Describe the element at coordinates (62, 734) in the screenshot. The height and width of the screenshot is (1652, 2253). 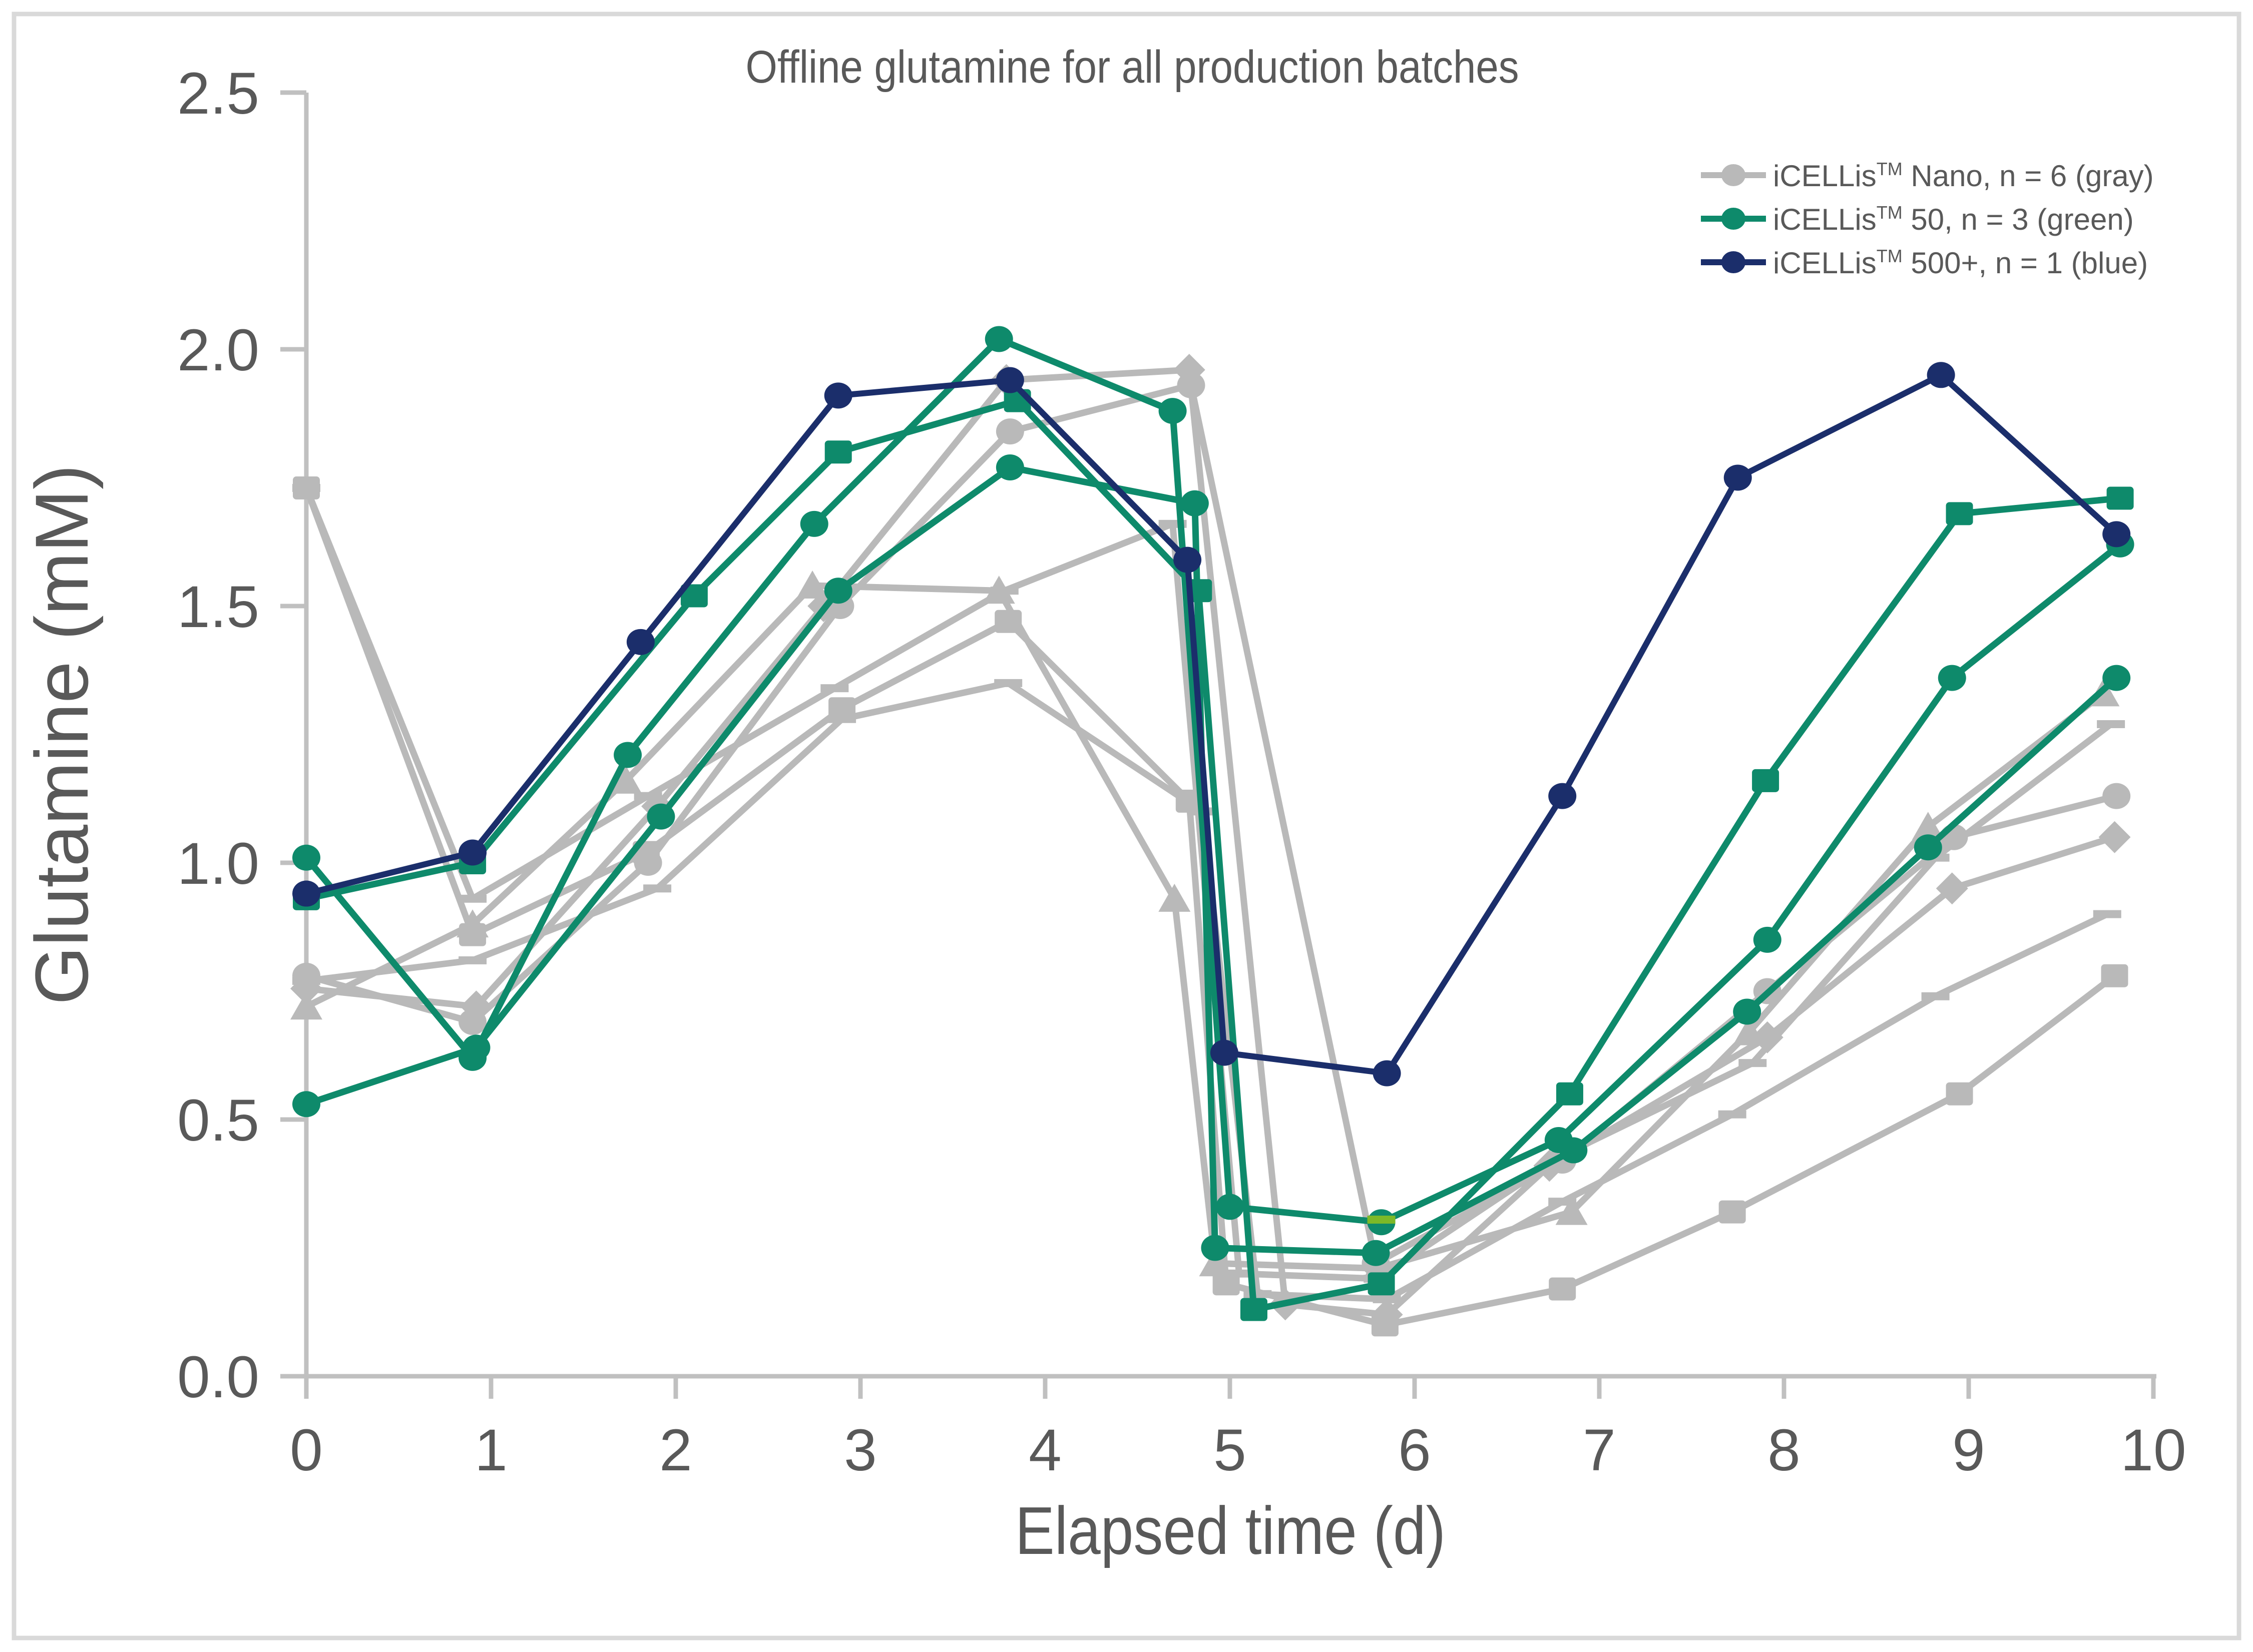
I see `y-axis-title: Glutamine (mM)` at that location.